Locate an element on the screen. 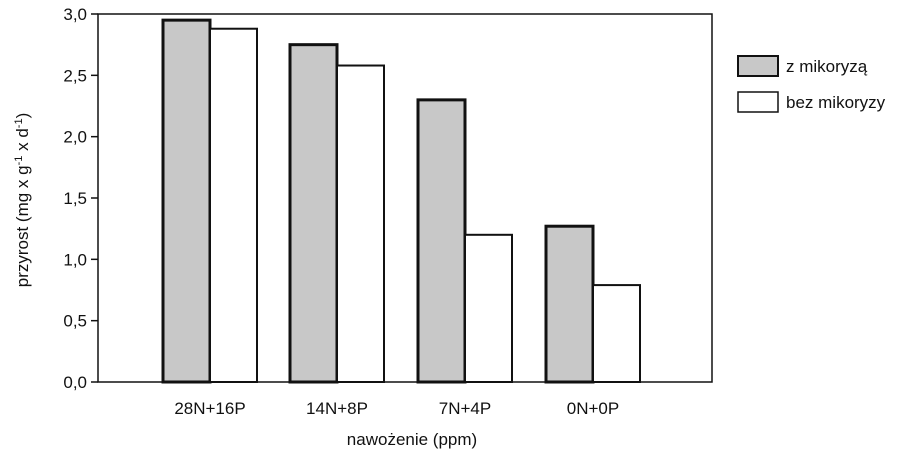  y-tick-label: 3,0 is located at coordinates (75, 14).